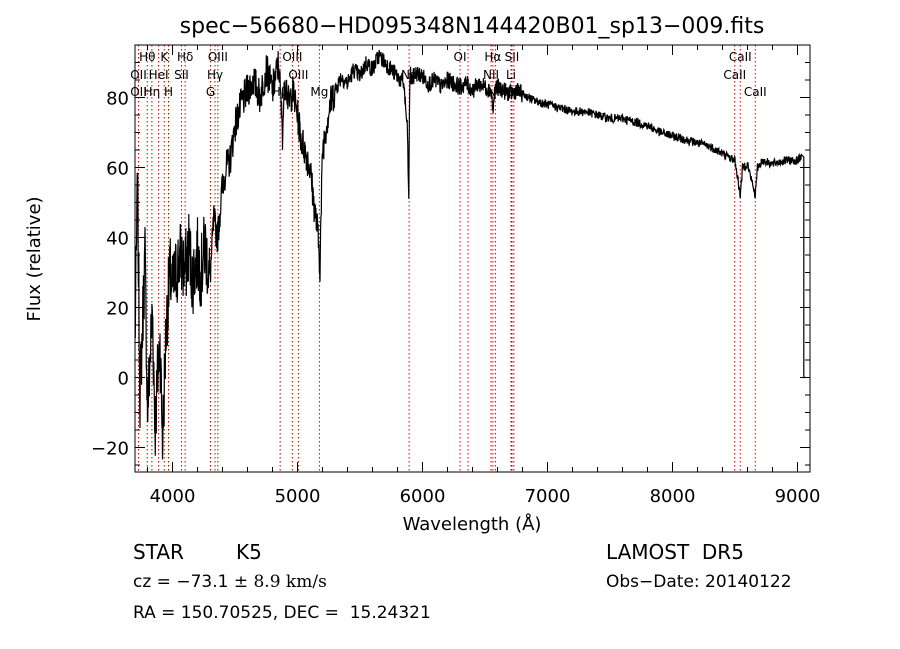  What do you see at coordinates (511, 75) in the screenshot?
I see `line-marker-label: Li` at bounding box center [511, 75].